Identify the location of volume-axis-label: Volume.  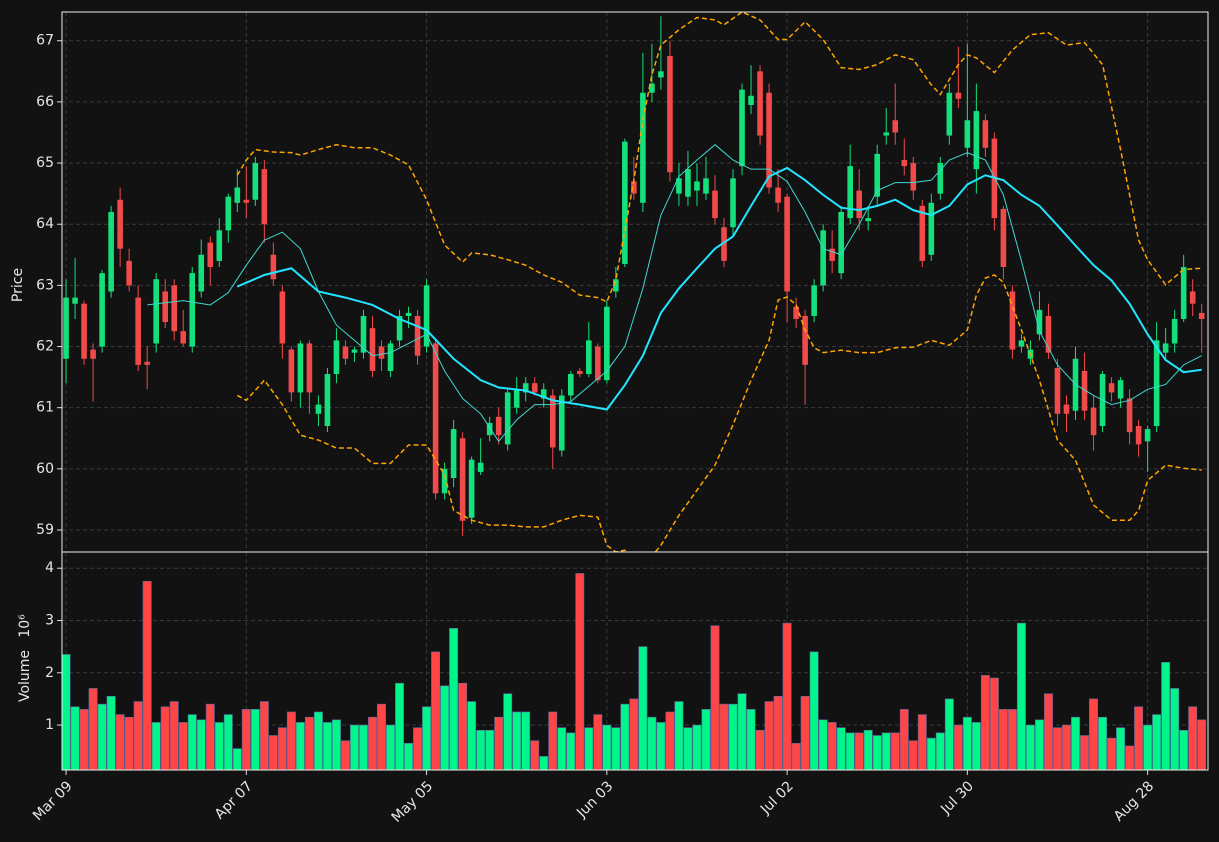
(25, 676).